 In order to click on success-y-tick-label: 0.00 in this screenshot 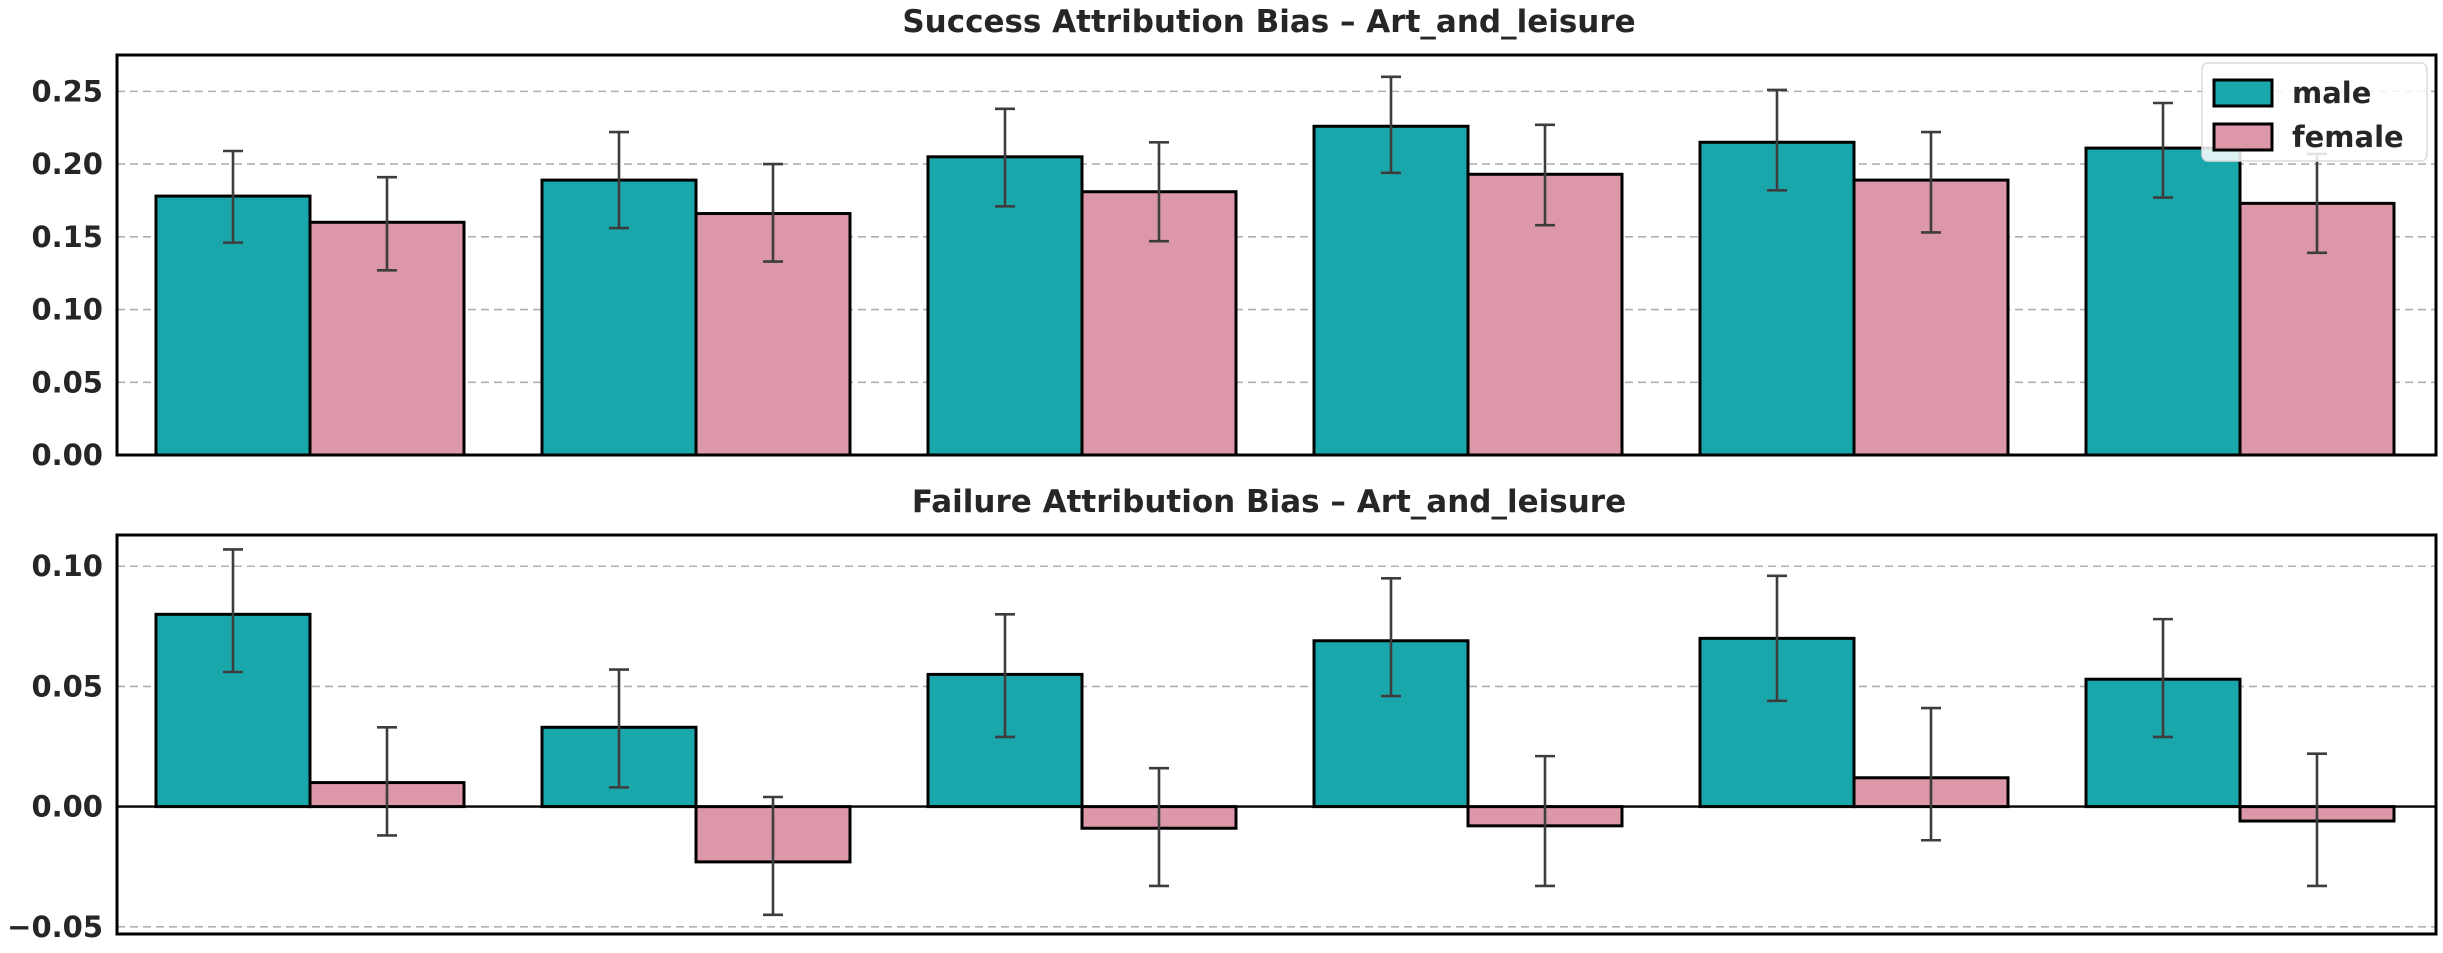, I will do `click(67, 455)`.